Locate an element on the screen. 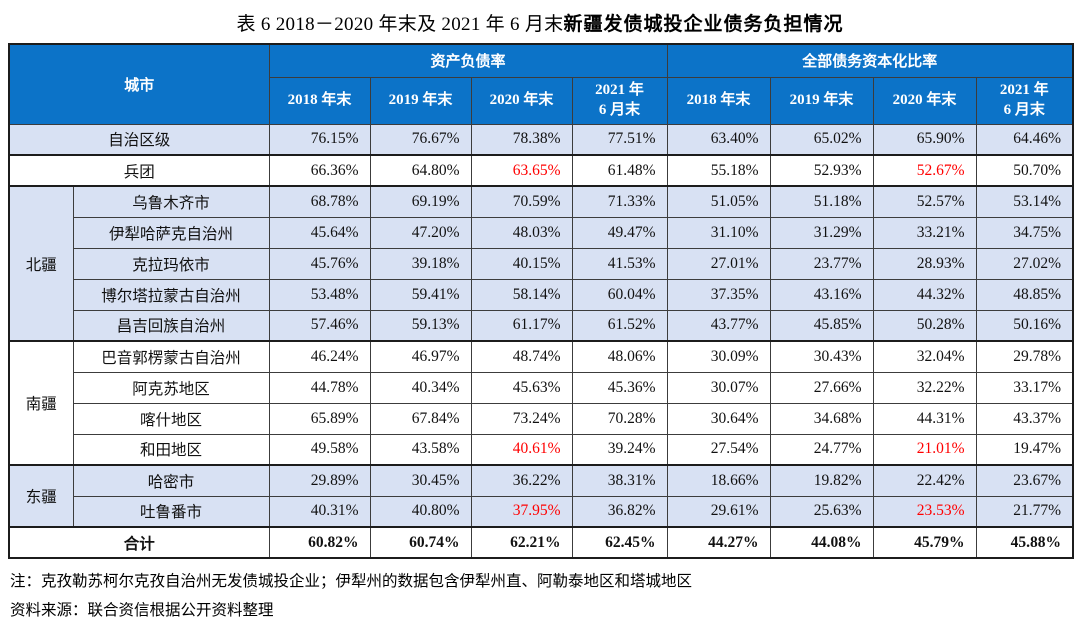 This screenshot has height=625, width=1080. city-cell: 哈密市 is located at coordinates (171, 480).